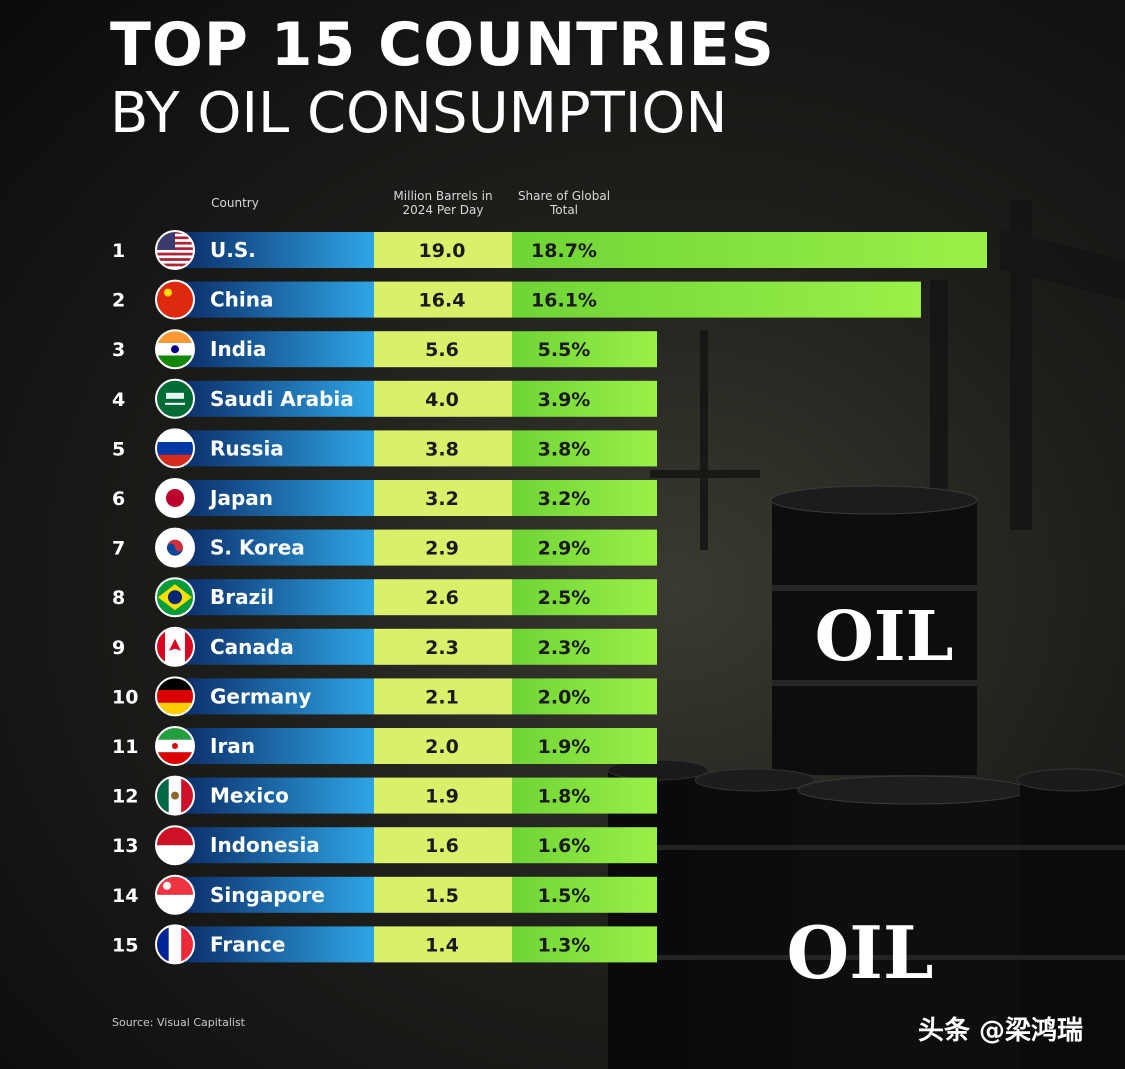  What do you see at coordinates (175, 845) in the screenshot?
I see `indonesia-flag-icon` at bounding box center [175, 845].